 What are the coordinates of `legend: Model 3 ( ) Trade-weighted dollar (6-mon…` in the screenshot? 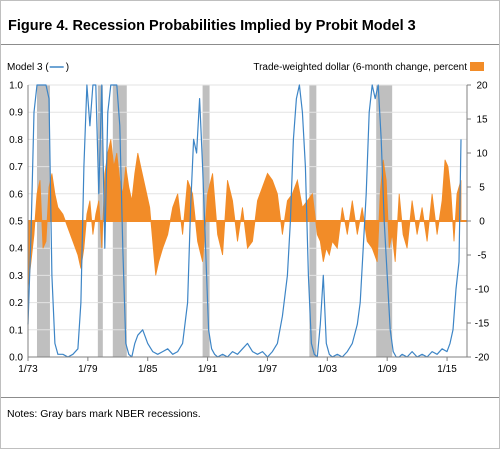 It's located at (245, 67).